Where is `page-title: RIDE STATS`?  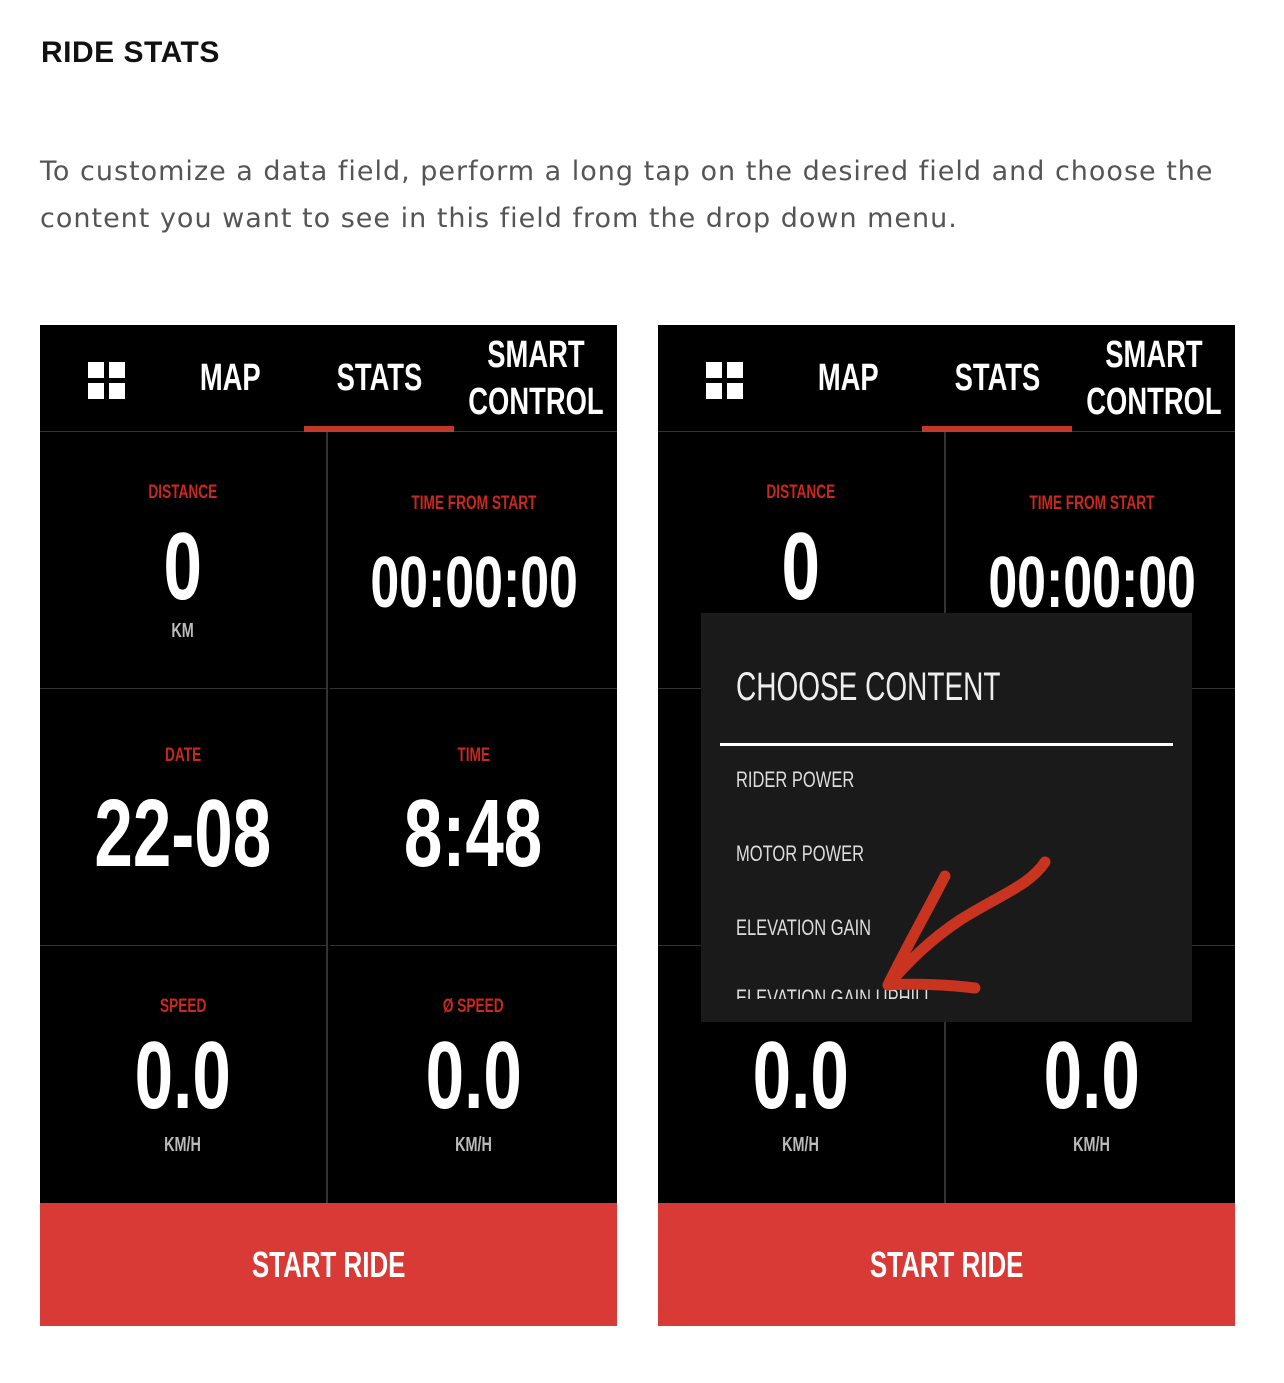 page-title: RIDE STATS is located at coordinates (130, 52).